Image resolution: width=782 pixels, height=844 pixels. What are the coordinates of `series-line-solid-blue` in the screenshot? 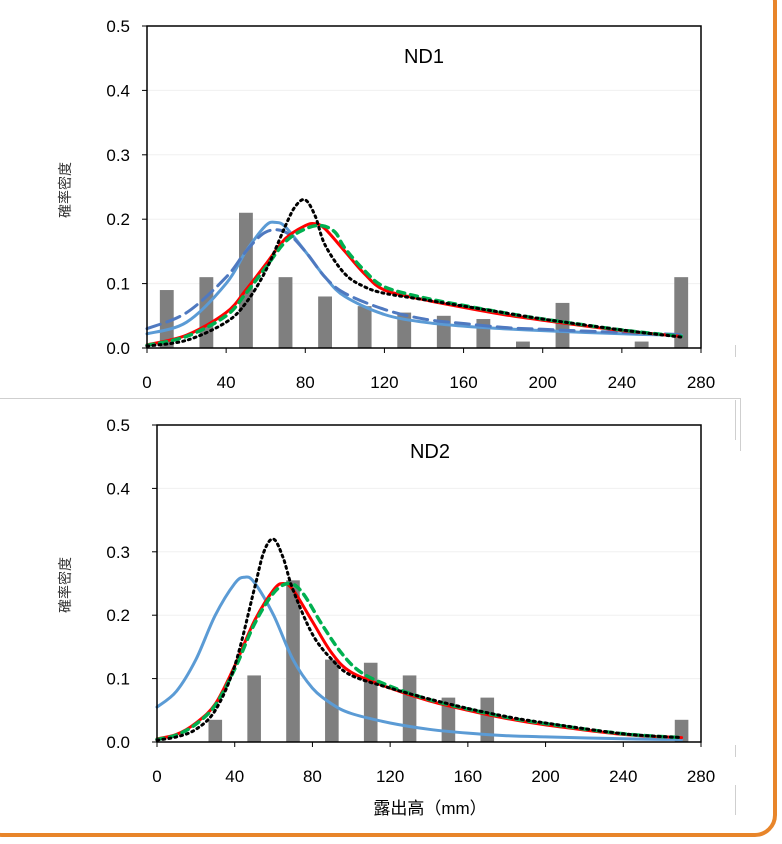 It's located at (419, 658).